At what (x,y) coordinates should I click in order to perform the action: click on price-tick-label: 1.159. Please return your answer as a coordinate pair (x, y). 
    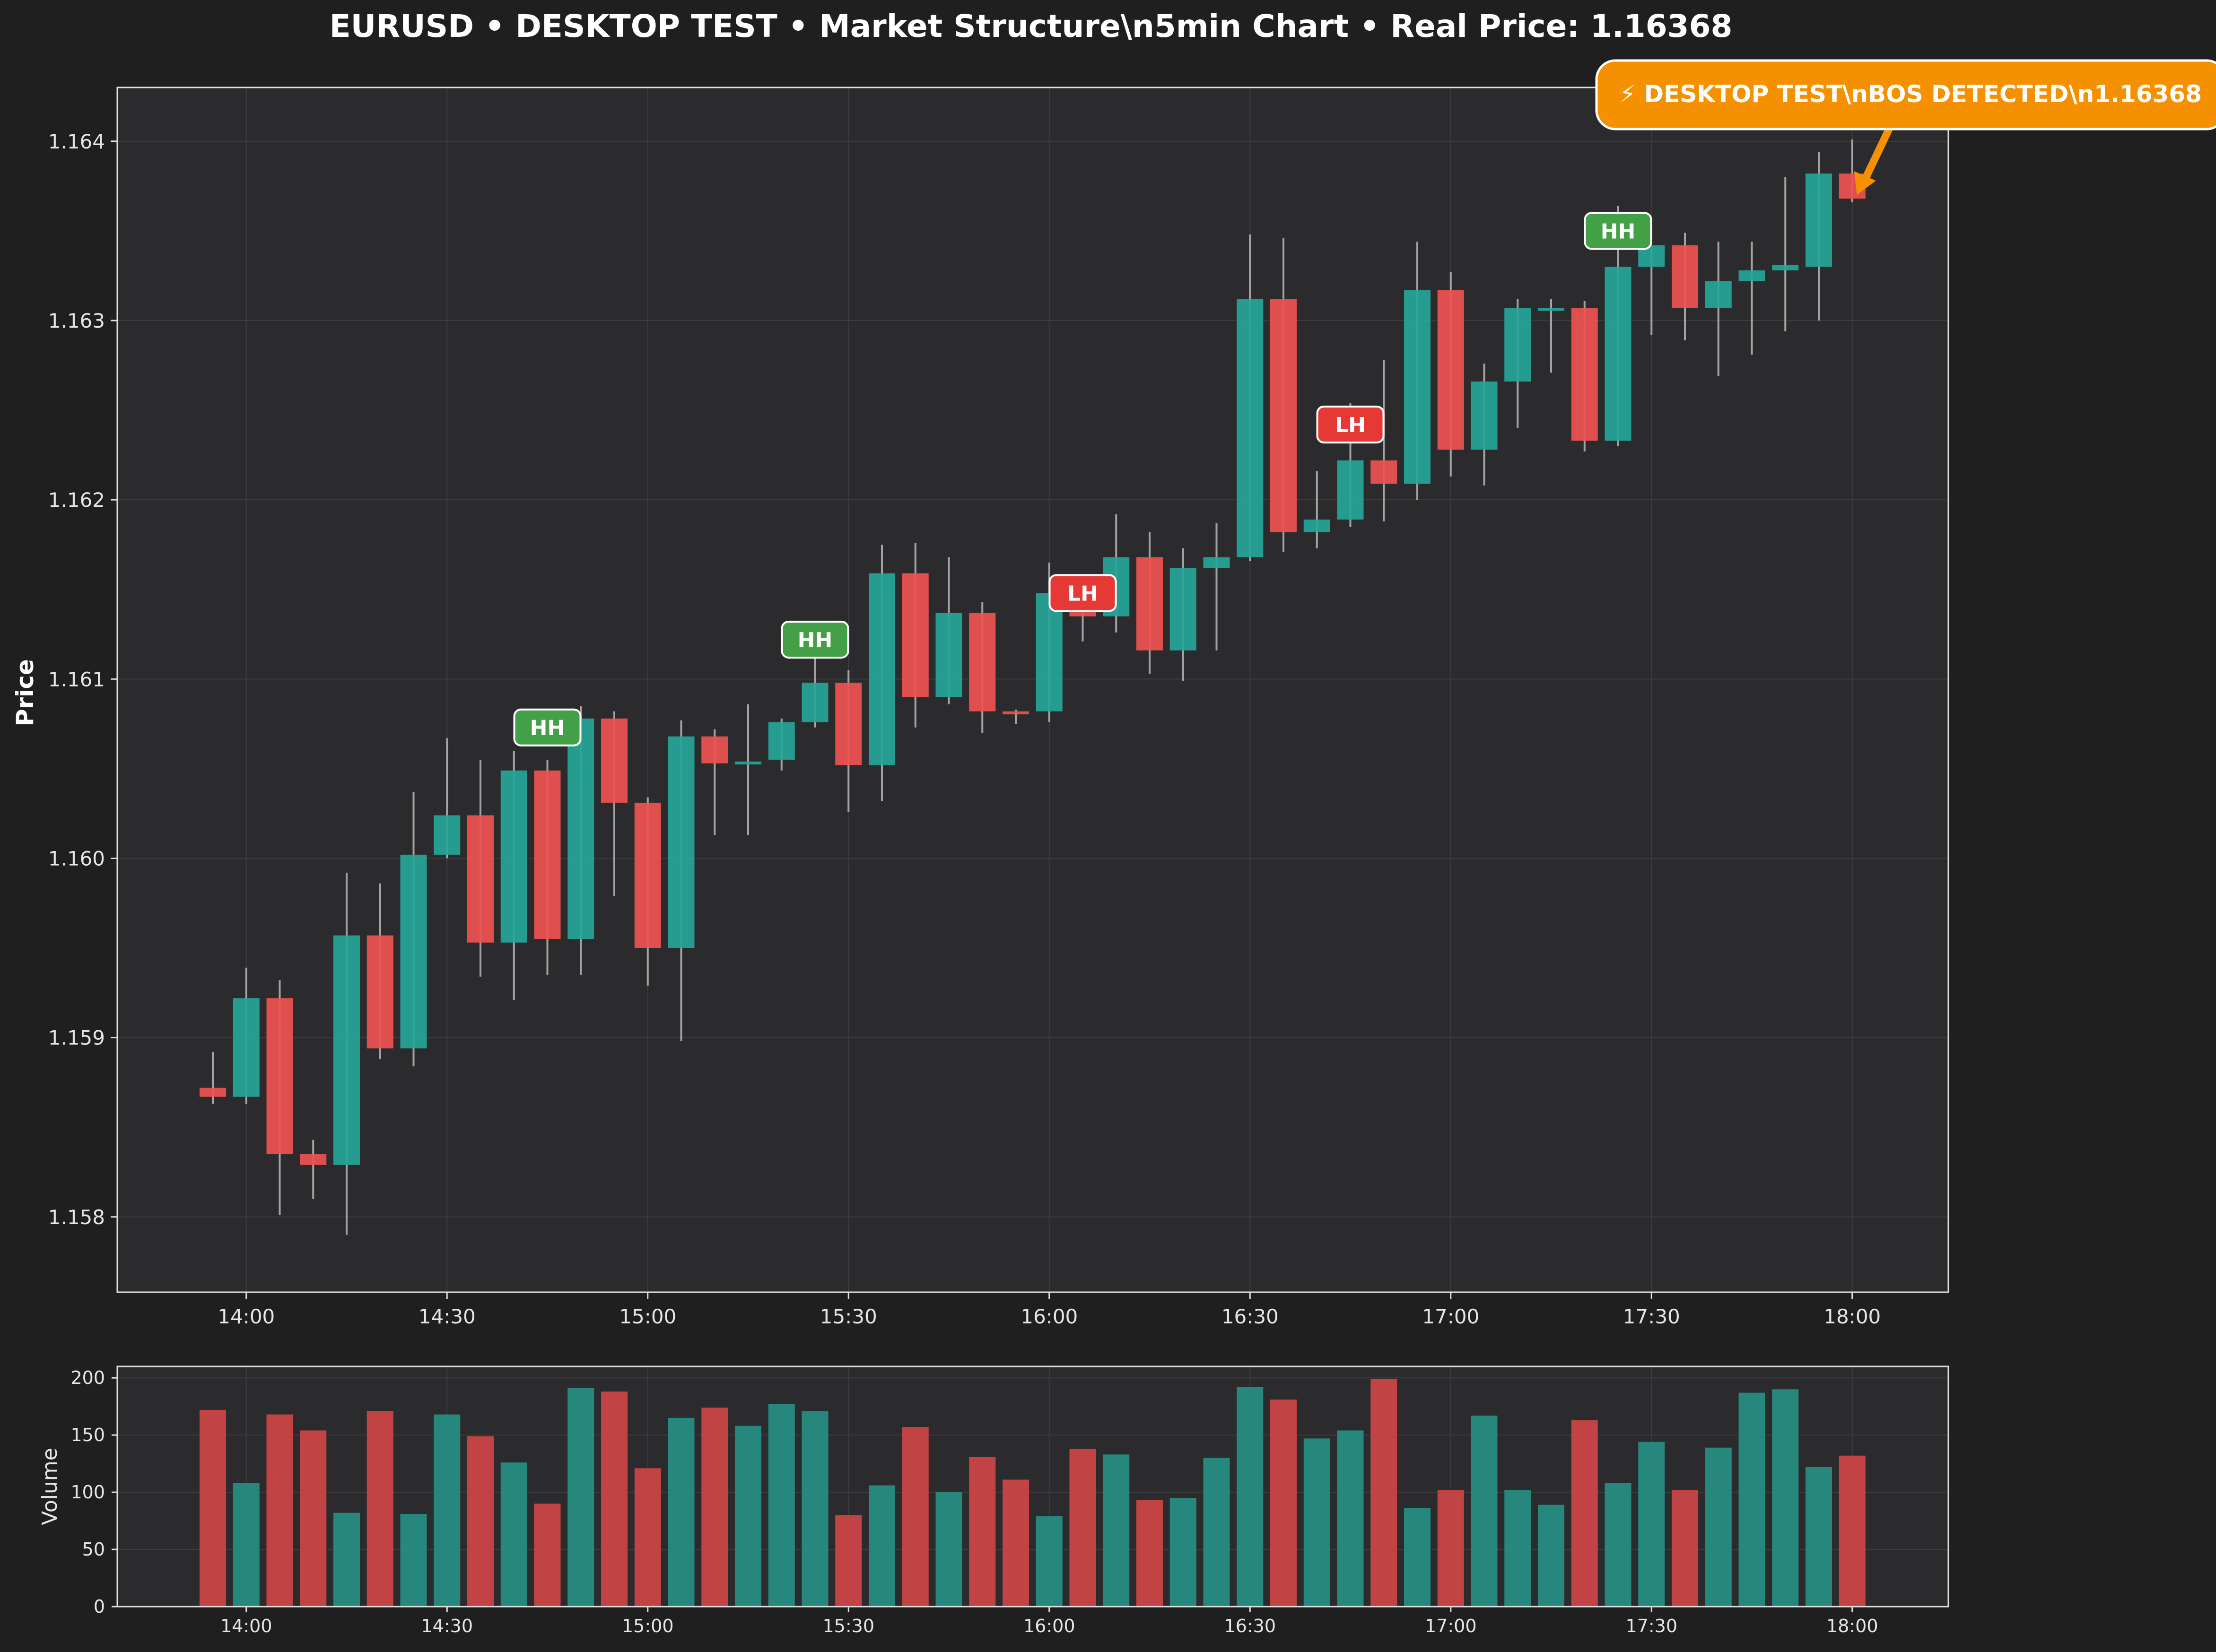
    Looking at the image, I should click on (76, 1038).